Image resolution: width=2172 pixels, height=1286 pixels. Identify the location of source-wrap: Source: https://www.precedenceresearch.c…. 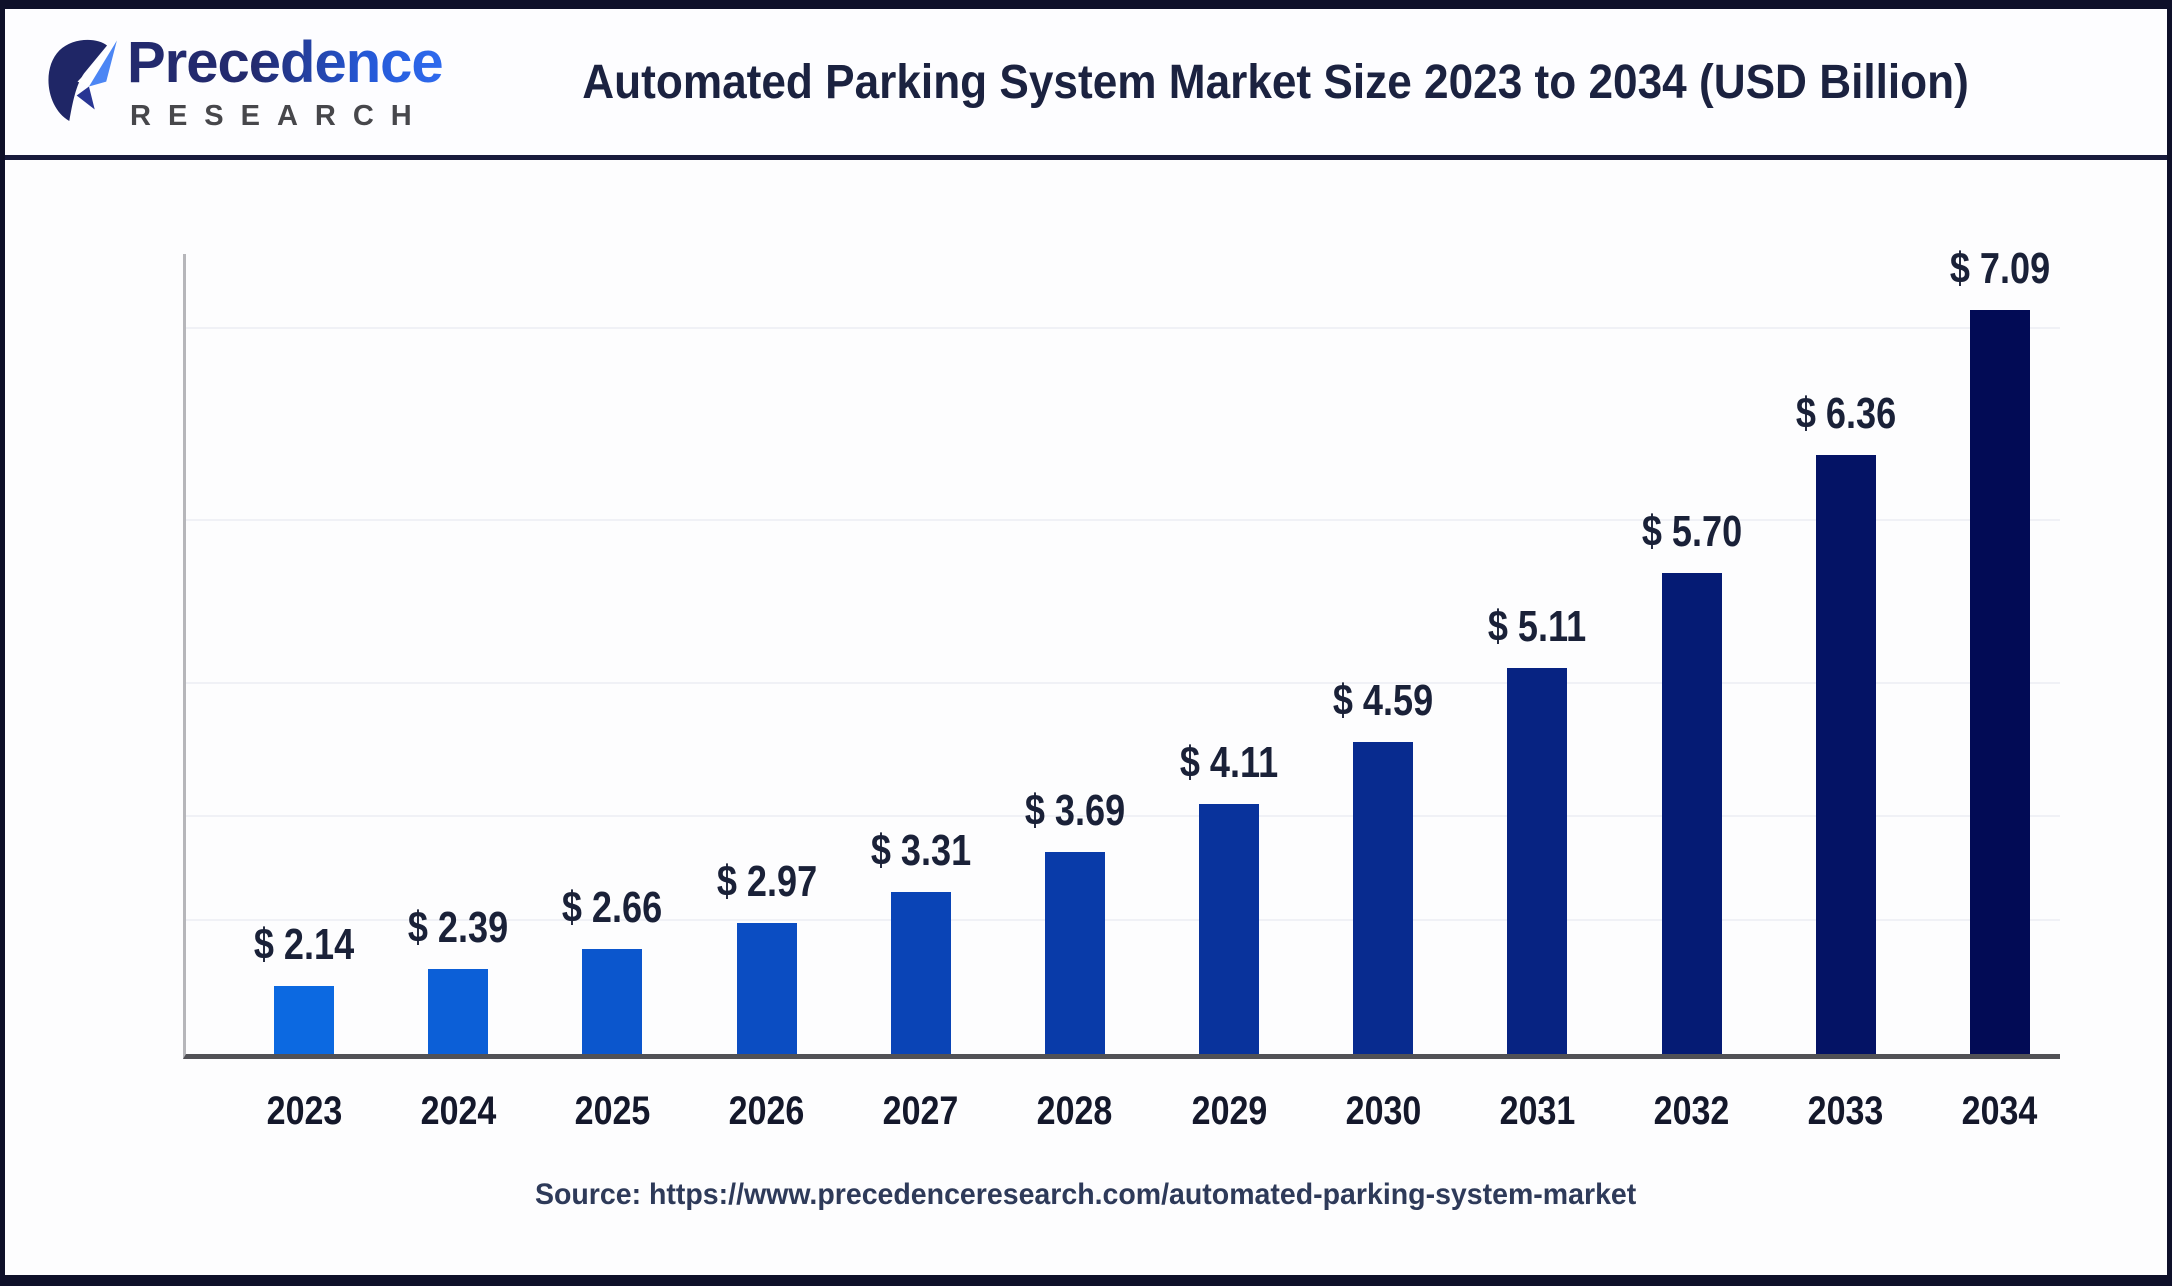
(1086, 1195).